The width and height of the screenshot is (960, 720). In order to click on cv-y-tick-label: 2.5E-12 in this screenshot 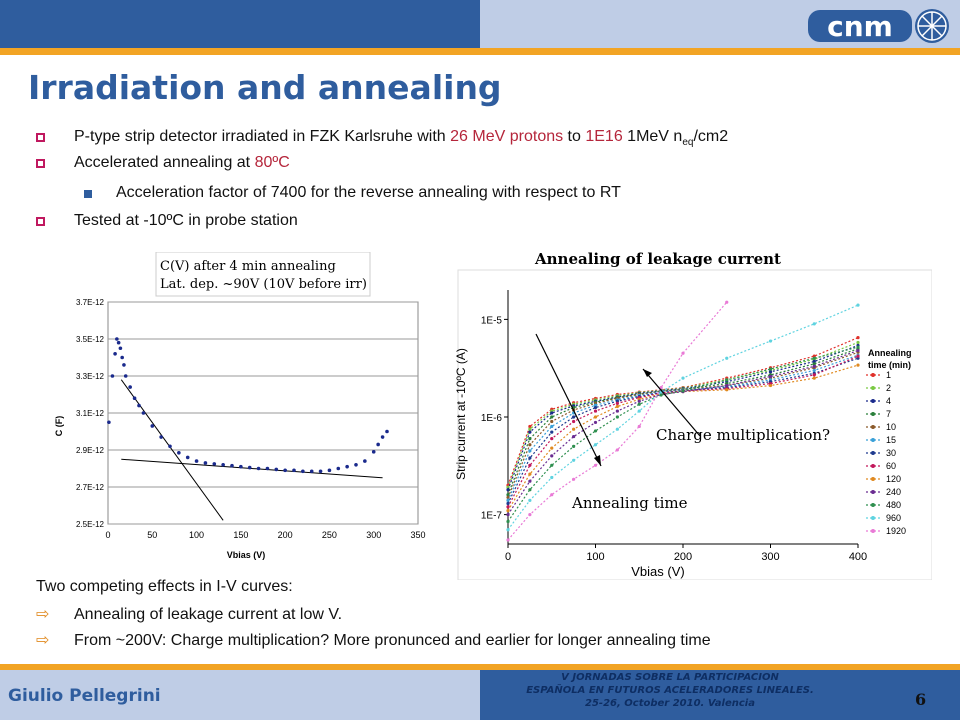, I will do `click(90, 524)`.